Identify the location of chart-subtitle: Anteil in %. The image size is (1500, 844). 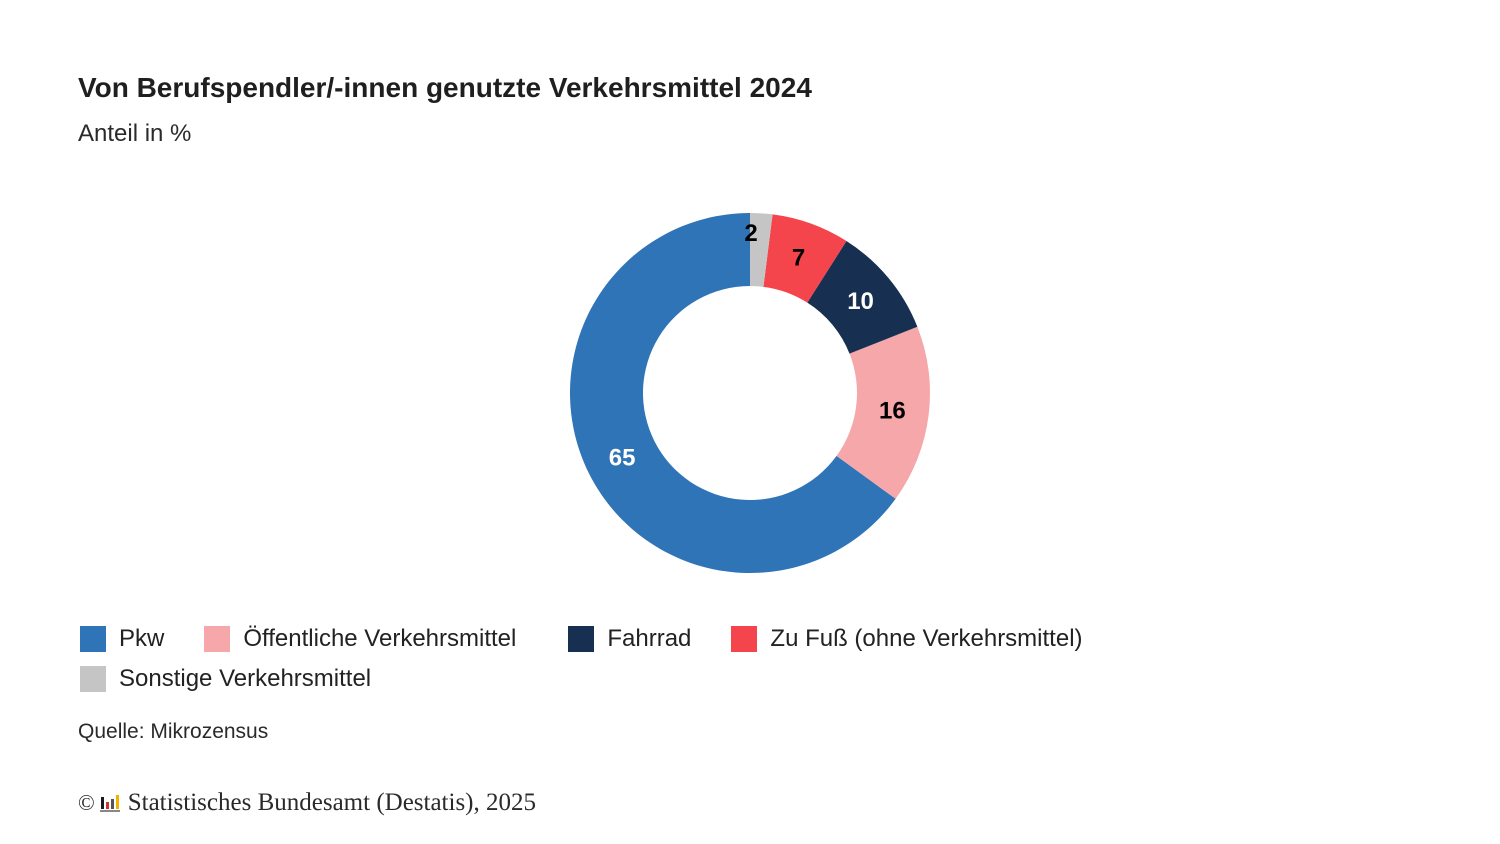
(135, 133).